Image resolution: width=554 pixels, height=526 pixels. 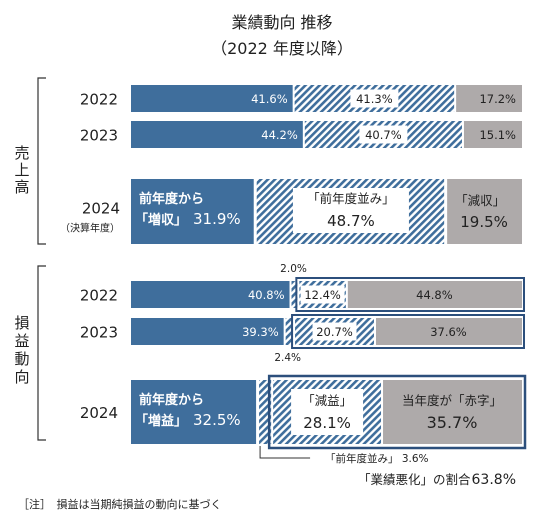 I want to click on value-label-deficit: 44.8%, so click(x=434, y=295).